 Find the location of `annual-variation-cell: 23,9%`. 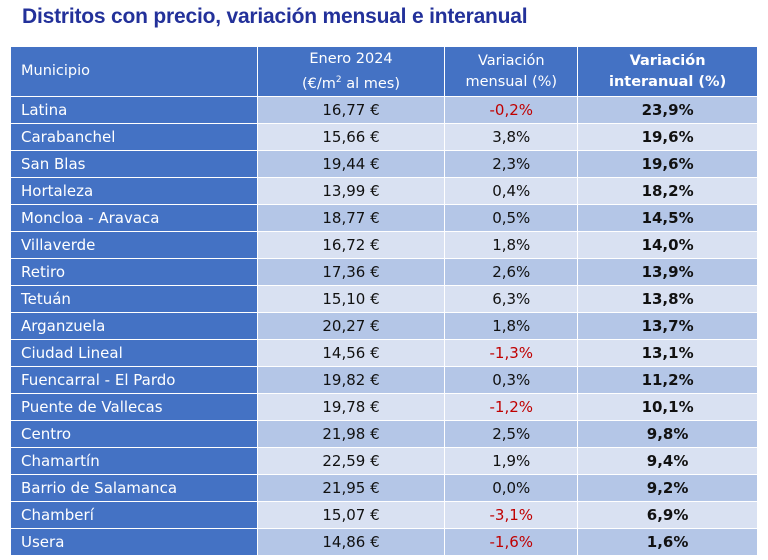

annual-variation-cell: 23,9% is located at coordinates (667, 110).